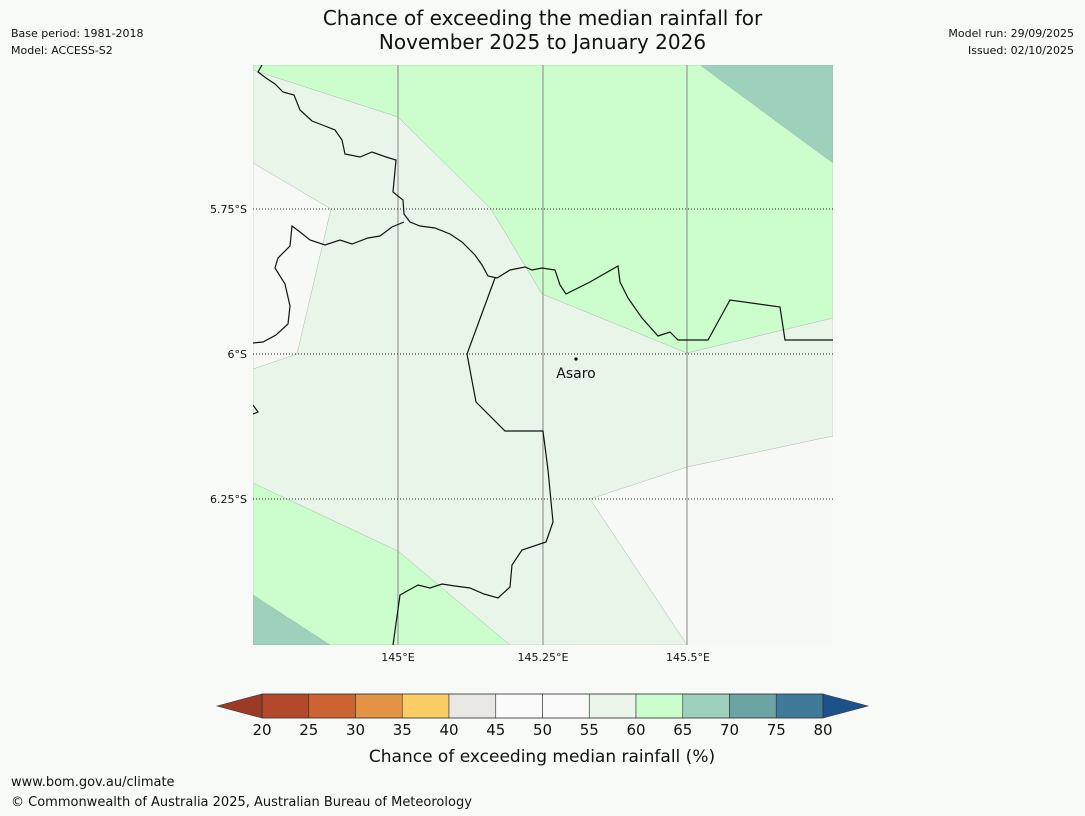 The height and width of the screenshot is (816, 1085). Describe the element at coordinates (448, 730) in the screenshot. I see `legend-tick-label: 40` at that location.